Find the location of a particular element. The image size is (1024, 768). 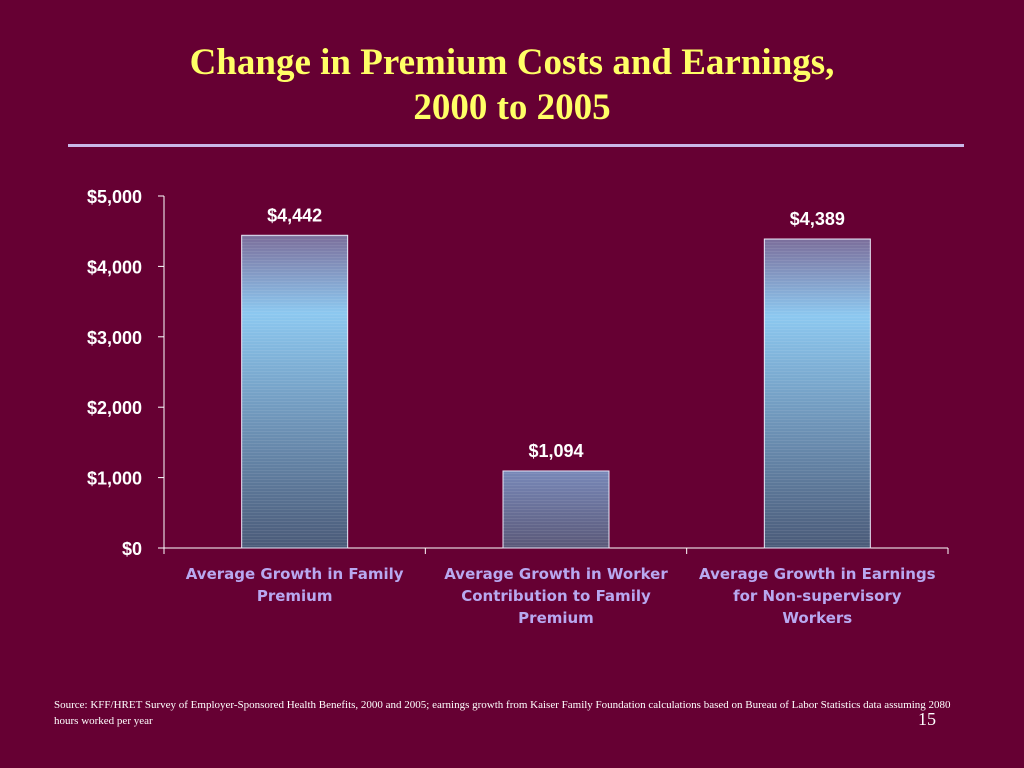

y-tick-label: $3,000 is located at coordinates (114, 338).